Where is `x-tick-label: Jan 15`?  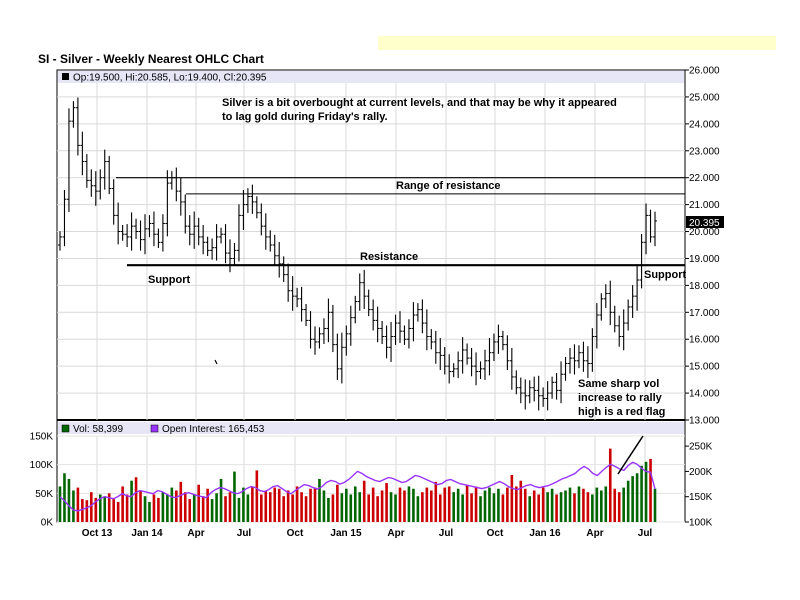
x-tick-label: Jan 15 is located at coordinates (346, 533).